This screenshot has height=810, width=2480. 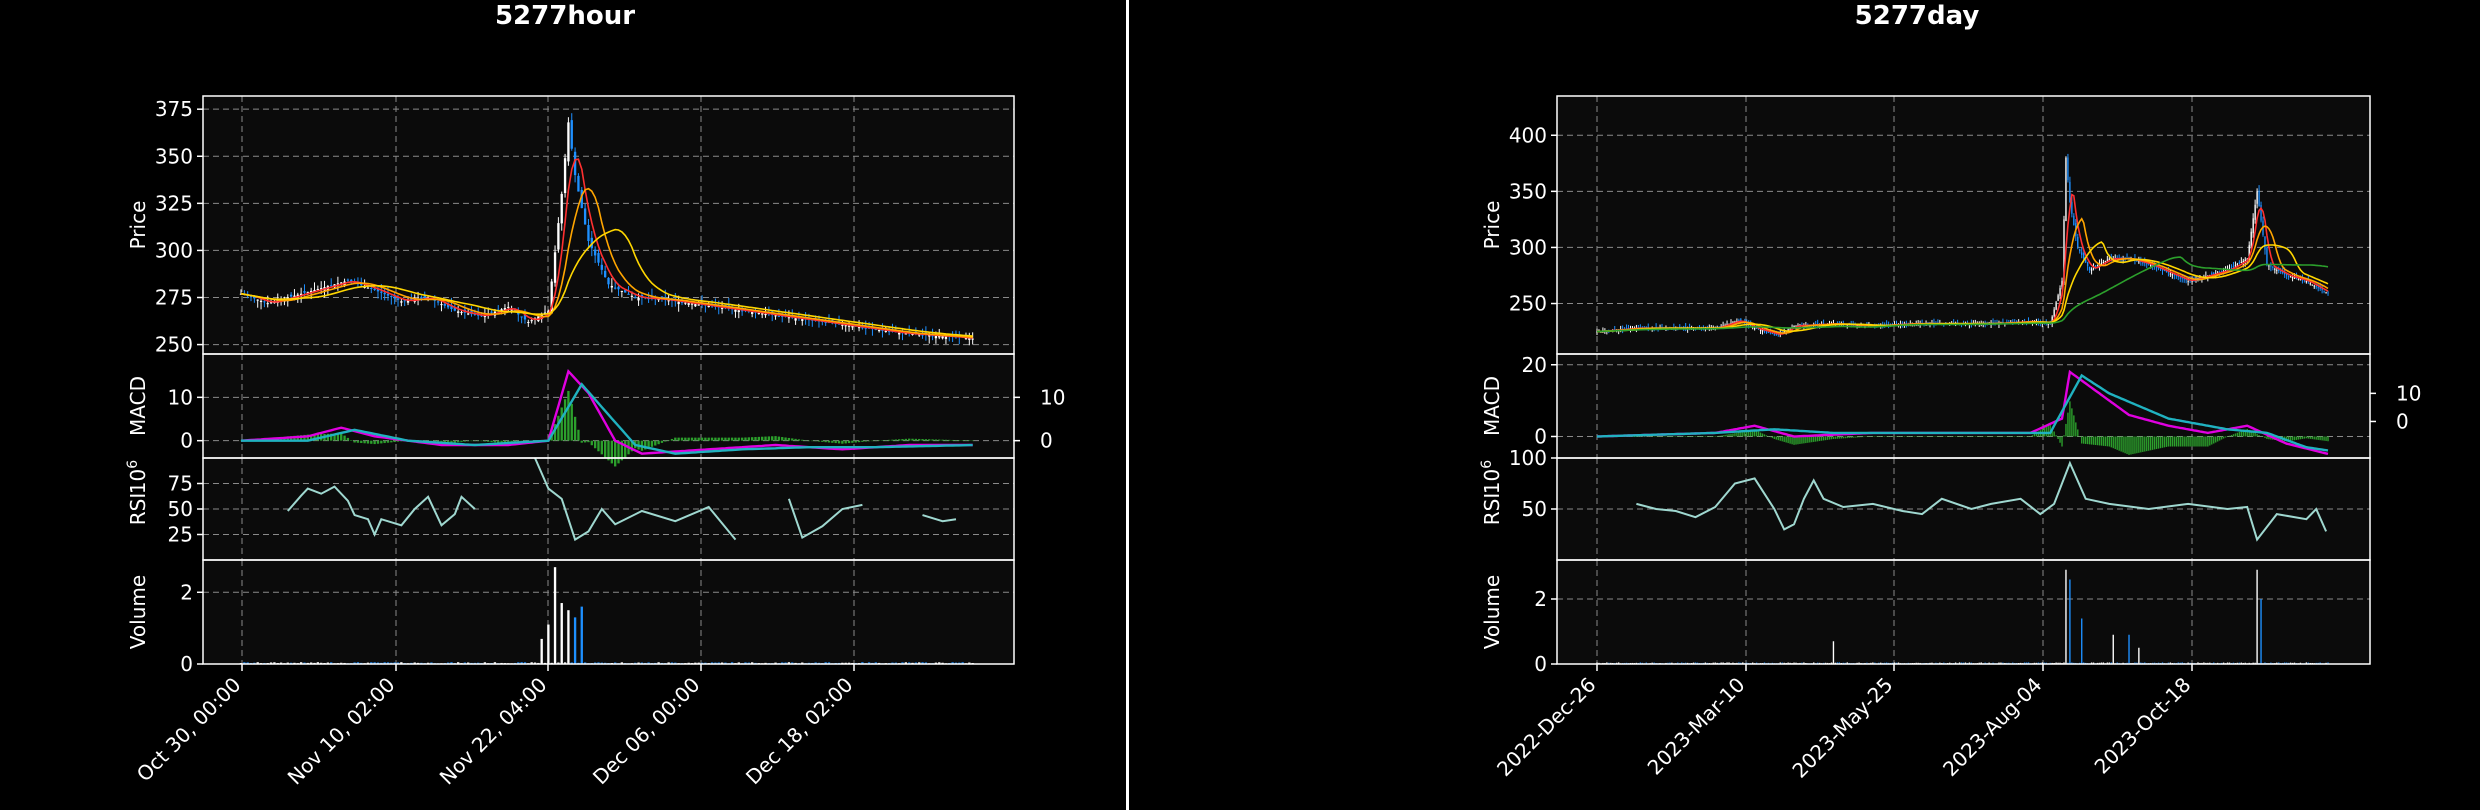 I want to click on daily-macd-tick-label: 0, so click(x=1540, y=436).